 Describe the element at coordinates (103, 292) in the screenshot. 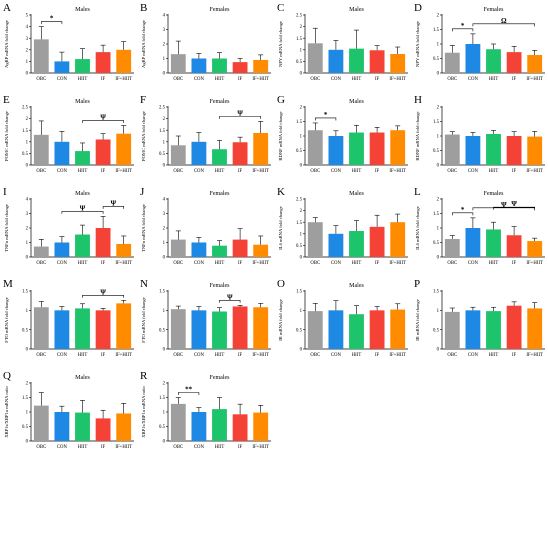

I see `significance-label: Ψ` at that location.